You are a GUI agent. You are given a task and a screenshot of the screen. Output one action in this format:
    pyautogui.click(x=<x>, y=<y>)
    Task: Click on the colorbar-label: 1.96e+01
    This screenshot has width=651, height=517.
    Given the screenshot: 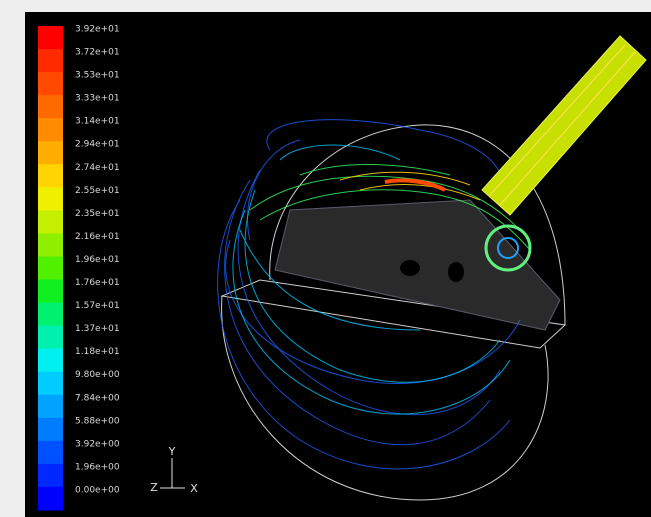 What is the action you would take?
    pyautogui.click(x=97, y=260)
    